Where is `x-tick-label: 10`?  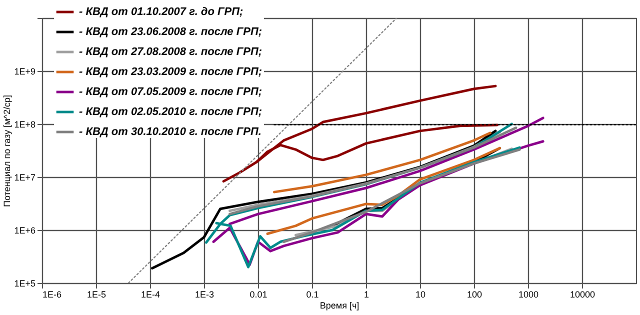 x-tick-label: 10 is located at coordinates (420, 295).